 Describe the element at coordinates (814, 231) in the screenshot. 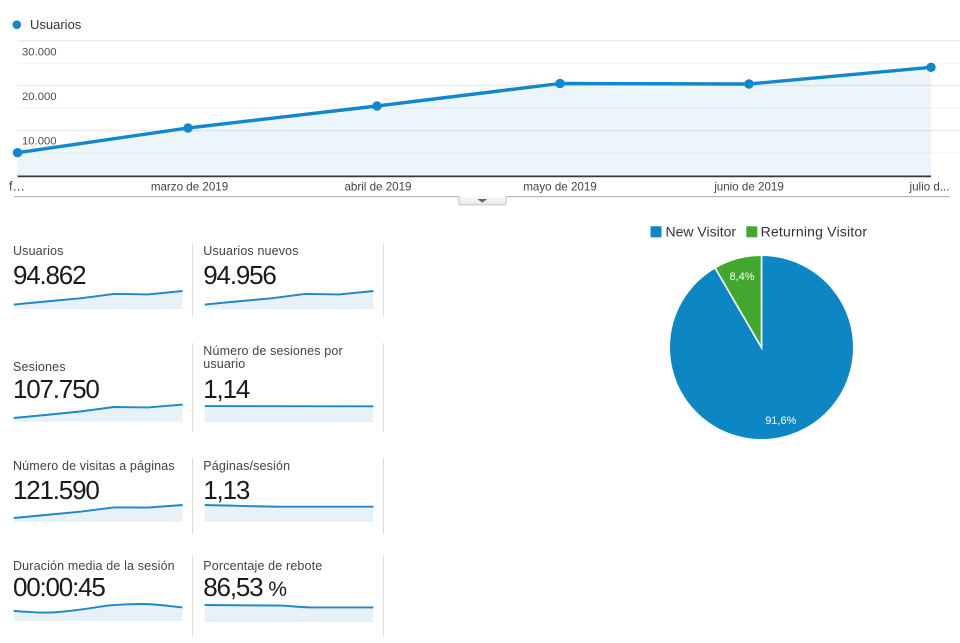

I see `svg-text: Returning Visitor` at that location.